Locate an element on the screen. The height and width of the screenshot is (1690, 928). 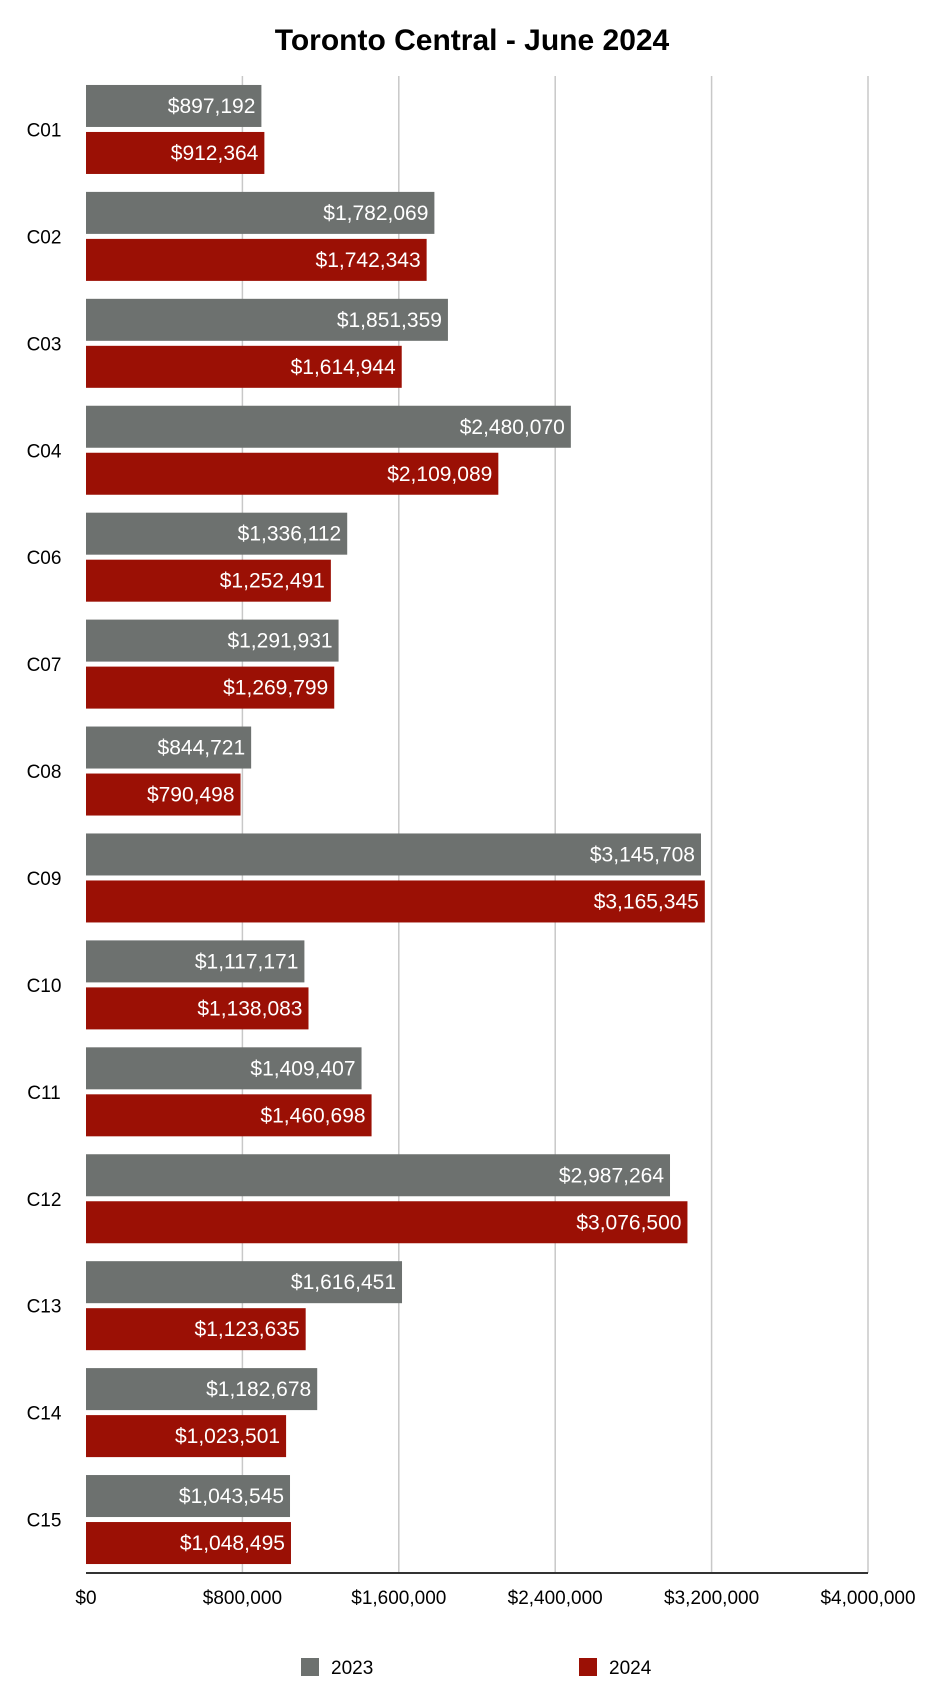
x-tick-label: $0 is located at coordinates (85, 1598).